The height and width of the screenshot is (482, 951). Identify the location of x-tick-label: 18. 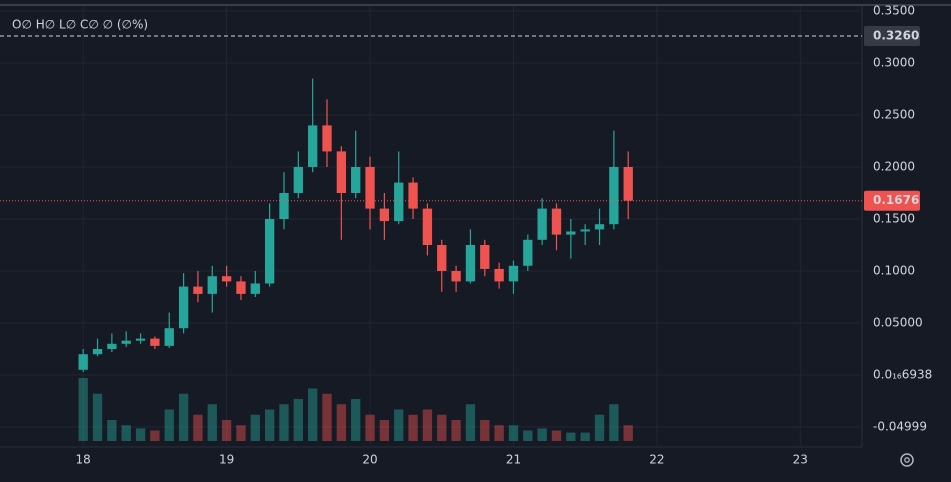
(83, 460).